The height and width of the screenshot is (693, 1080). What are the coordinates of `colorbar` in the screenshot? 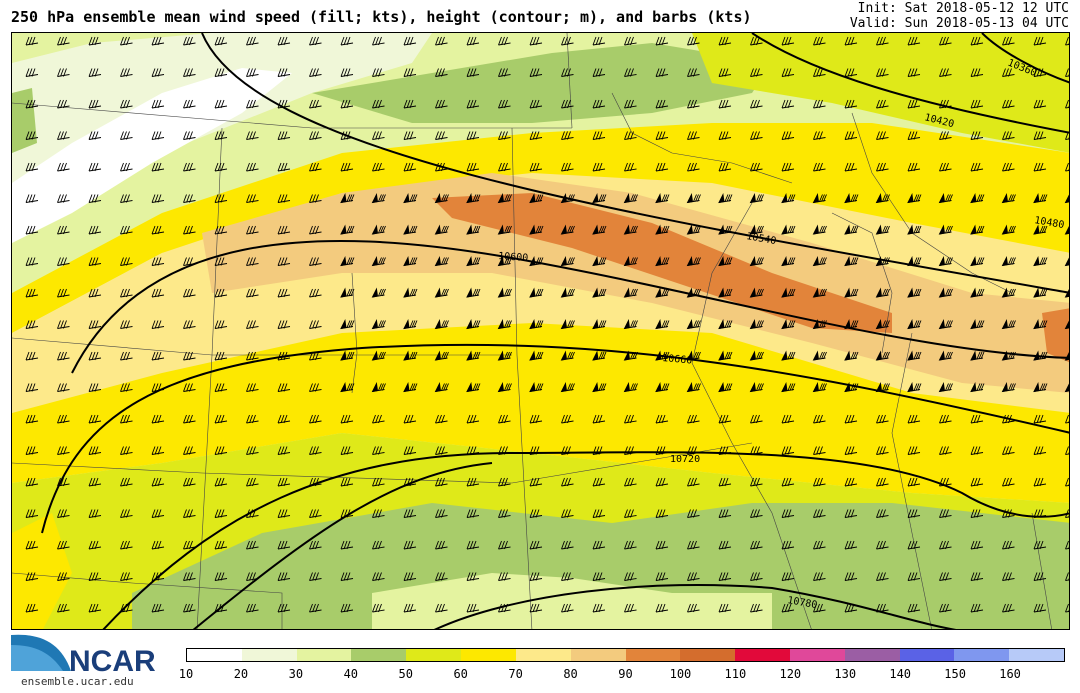 It's located at (625, 655).